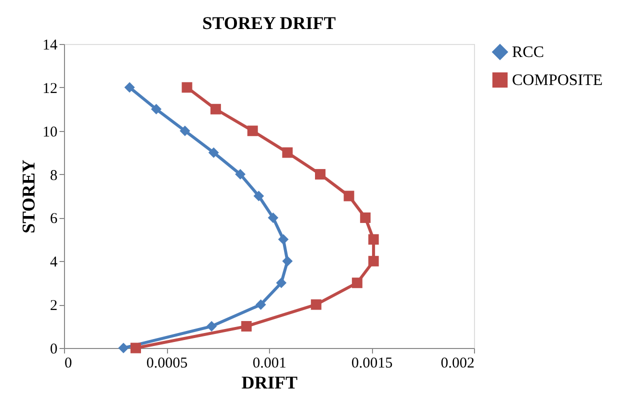  Describe the element at coordinates (54, 350) in the screenshot. I see `y-tick-label: 0` at that location.